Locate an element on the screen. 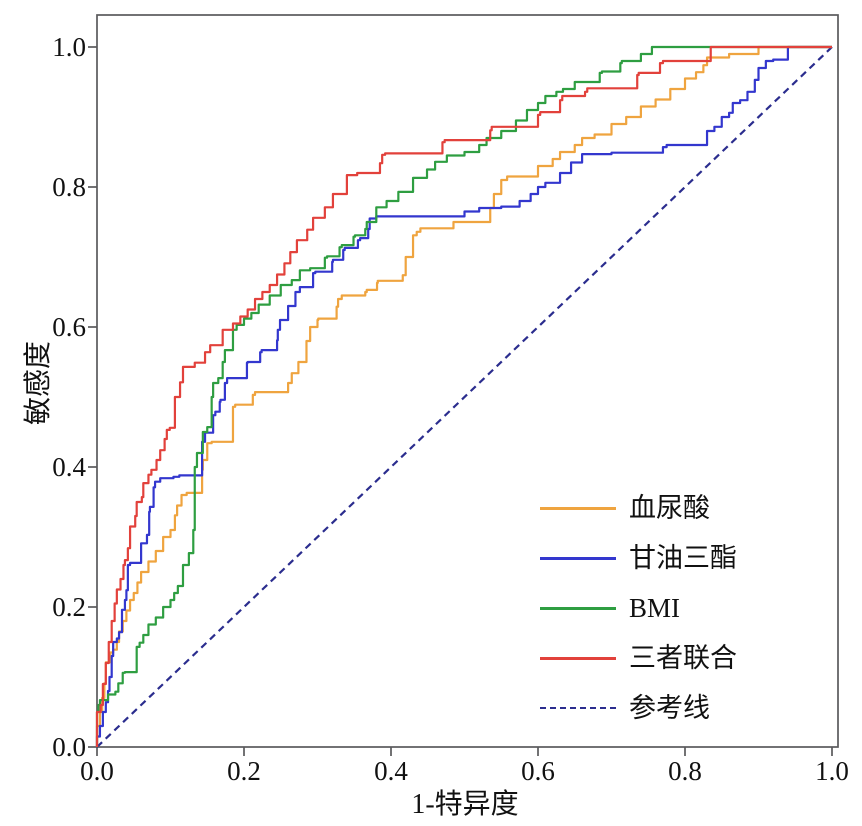  y-tick-label-0.4: 0.4 is located at coordinates (69, 467).